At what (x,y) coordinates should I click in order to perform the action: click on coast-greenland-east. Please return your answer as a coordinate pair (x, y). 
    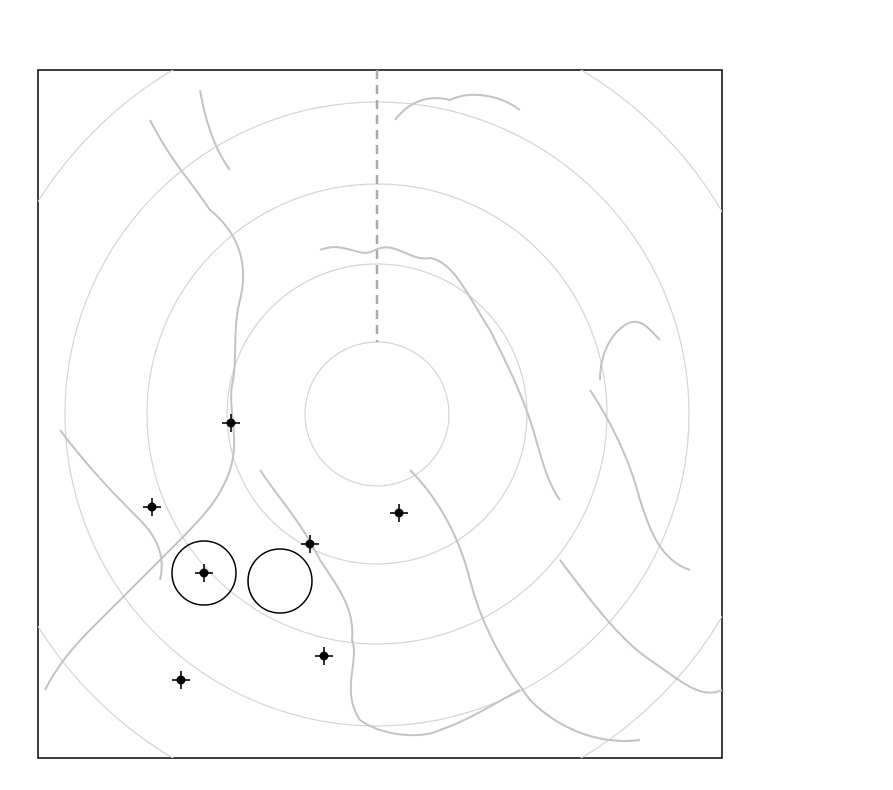
    Looking at the image, I should click on (640, 480).